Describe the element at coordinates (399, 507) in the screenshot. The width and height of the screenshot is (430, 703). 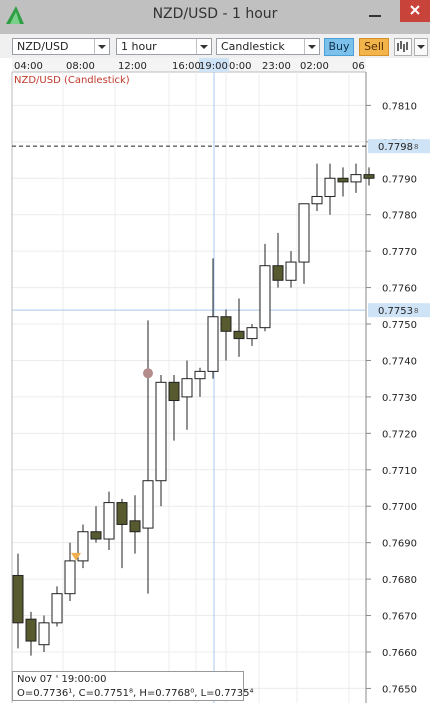
I see `y-tick-label: 0.7700` at that location.